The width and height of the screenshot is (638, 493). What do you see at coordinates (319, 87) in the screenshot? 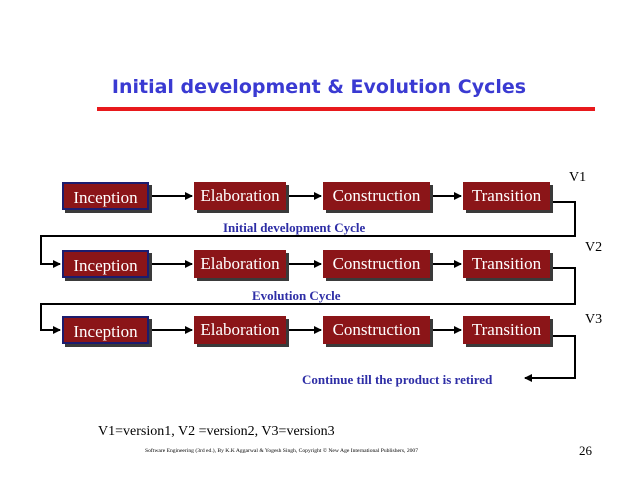
I see `slide-title: Initial development & Evolution Cycles` at bounding box center [319, 87].